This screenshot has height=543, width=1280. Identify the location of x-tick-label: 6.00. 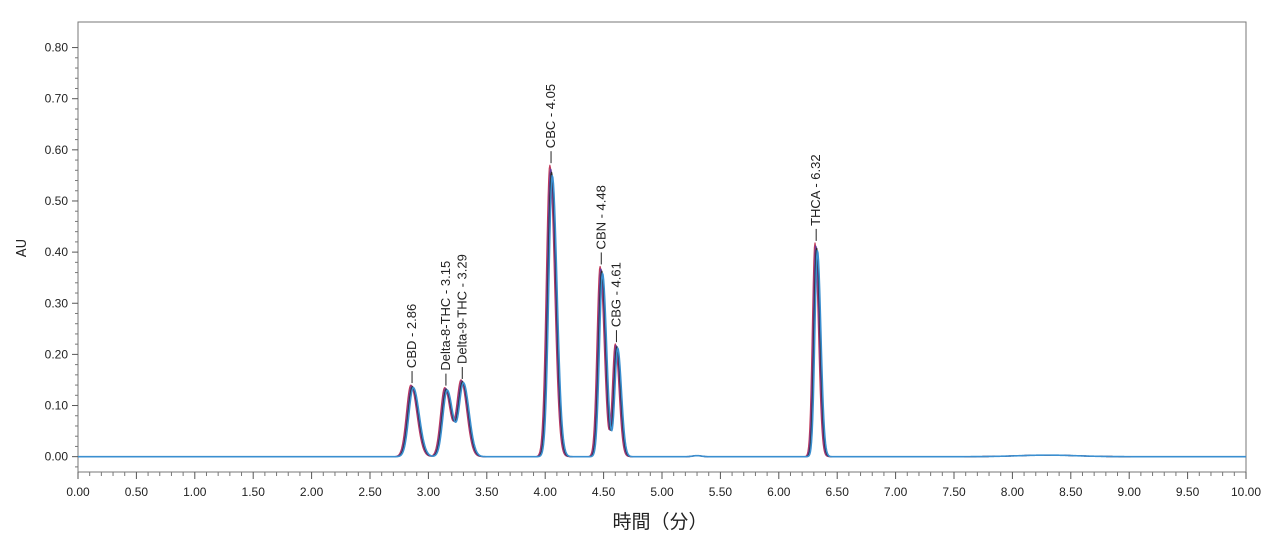
(779, 492).